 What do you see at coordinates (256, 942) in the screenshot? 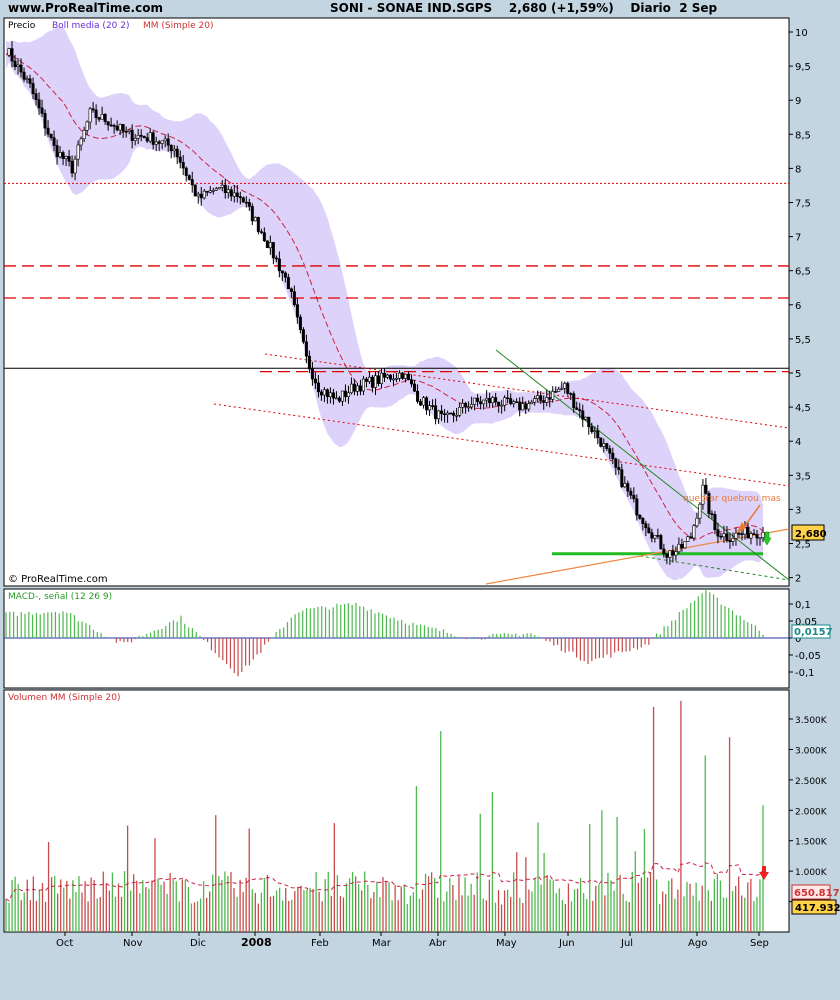
I see `x-tick-label: 2008` at bounding box center [256, 942].